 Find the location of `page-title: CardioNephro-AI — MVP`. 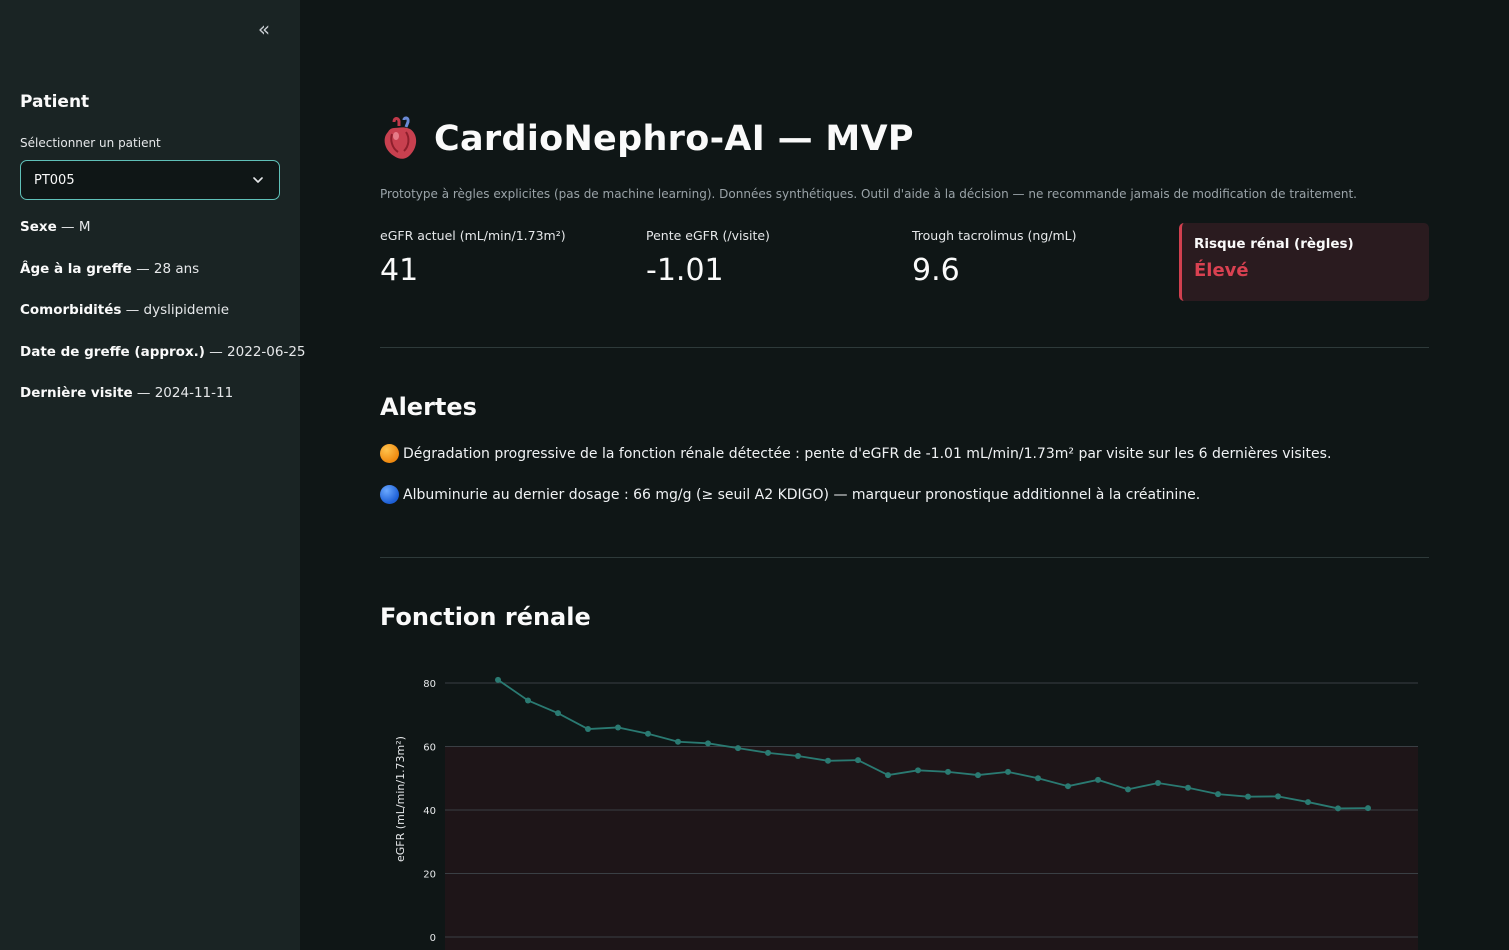

page-title: CardioNephro-AI — MVP is located at coordinates (674, 139).